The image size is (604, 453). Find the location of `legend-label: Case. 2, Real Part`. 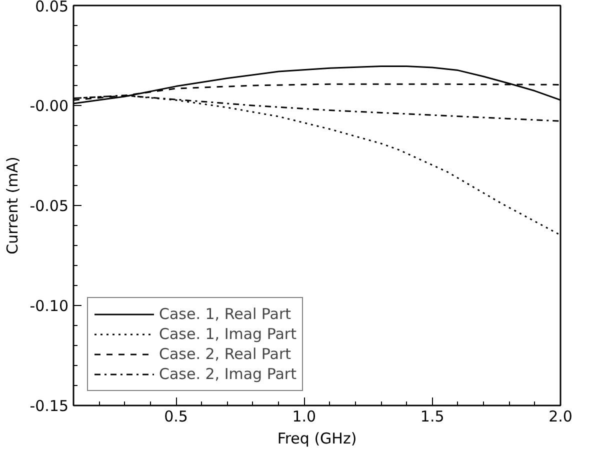

legend-label: Case. 2, Real Part is located at coordinates (225, 354).